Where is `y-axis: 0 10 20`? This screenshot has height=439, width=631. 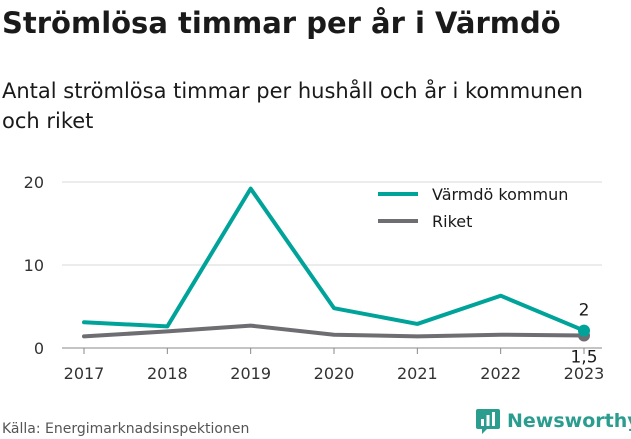
y-axis: 0 10 20 is located at coordinates (34, 265).